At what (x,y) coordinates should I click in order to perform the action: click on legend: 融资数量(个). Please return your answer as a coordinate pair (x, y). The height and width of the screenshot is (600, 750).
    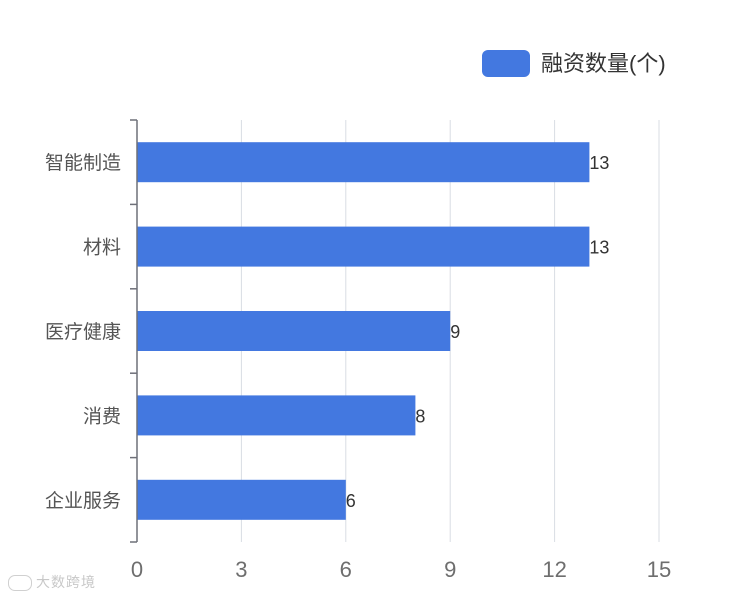
    Looking at the image, I should click on (574, 63).